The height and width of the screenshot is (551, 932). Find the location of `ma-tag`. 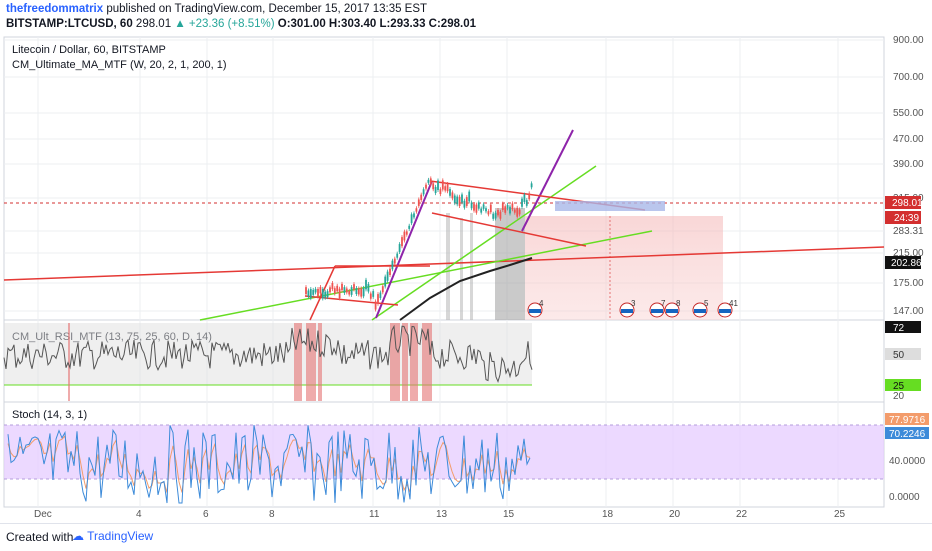

ma-tag is located at coordinates (903, 262).